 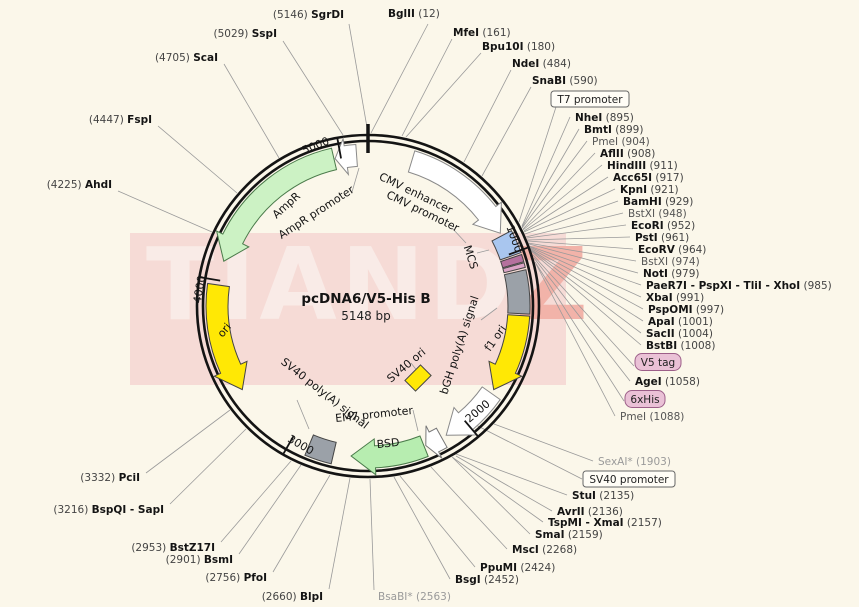 I want to click on leader-line-bstz17i, so click(x=256, y=501).